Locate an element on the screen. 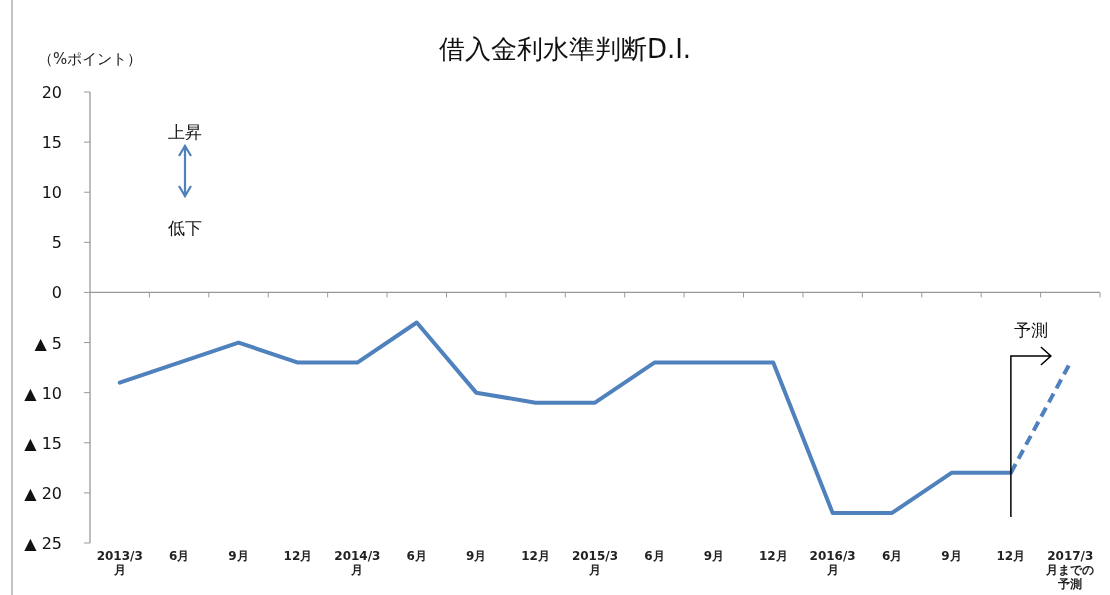 This screenshot has height=595, width=1110. chart-title: 借入金利水準判断D.I. is located at coordinates (565, 49).